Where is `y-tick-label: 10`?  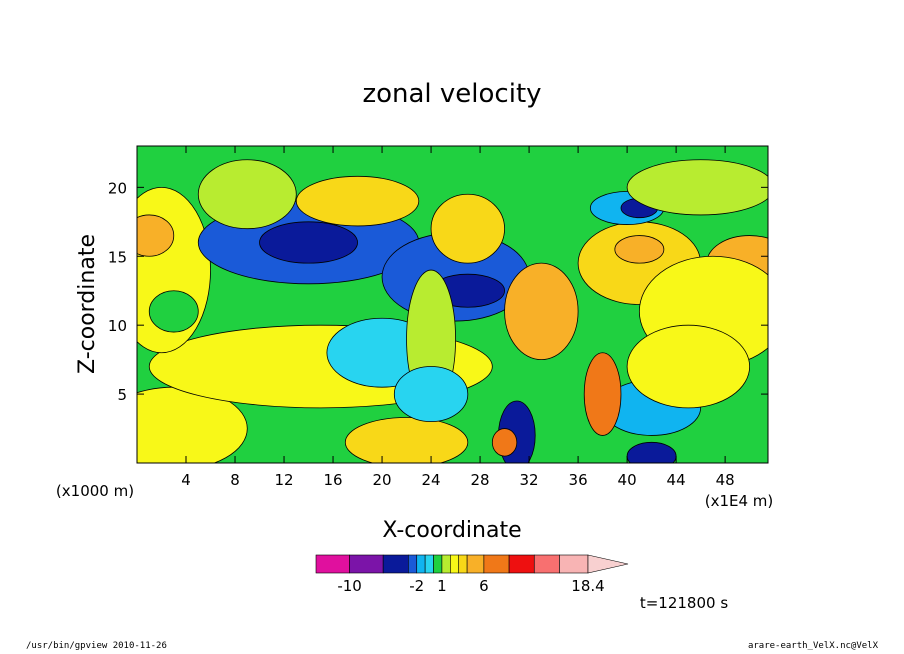 y-tick-label: 10 is located at coordinates (117, 326).